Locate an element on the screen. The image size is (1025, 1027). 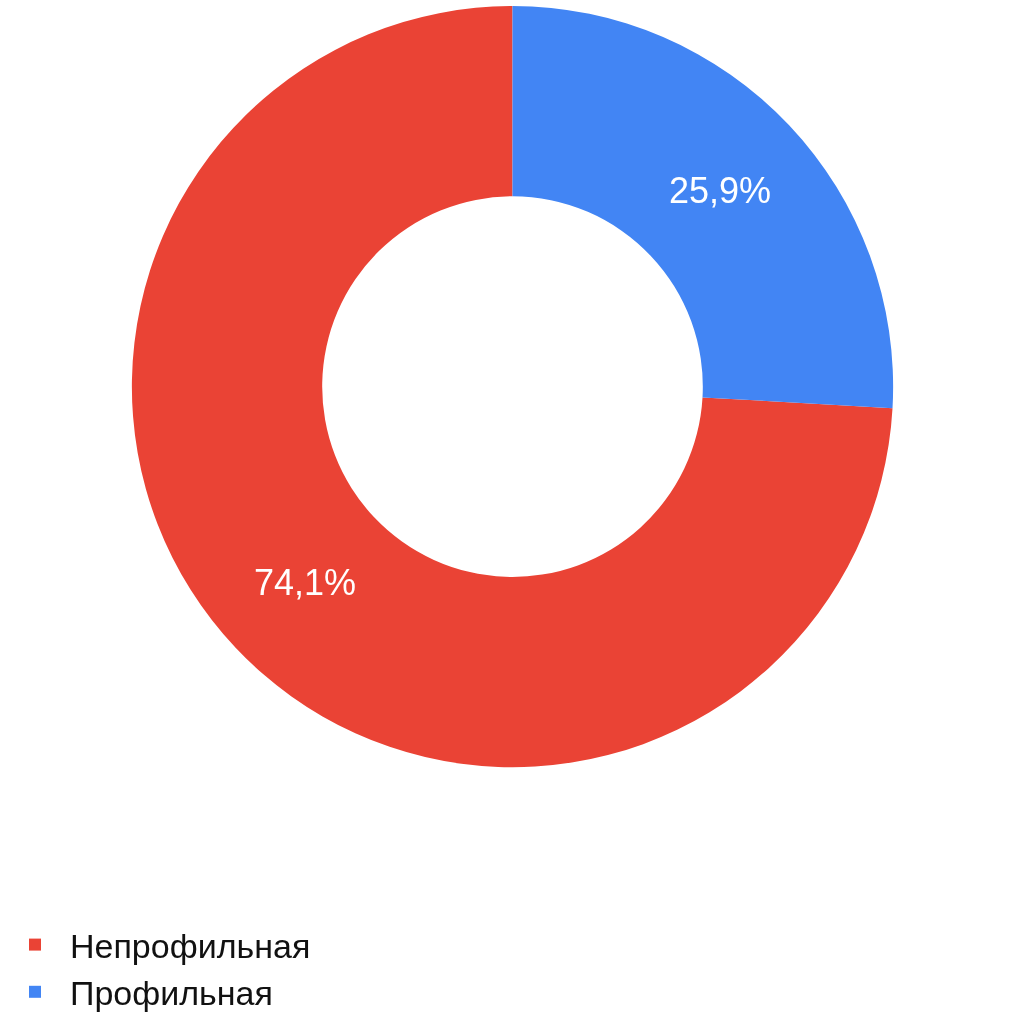
donut-slice is located at coordinates (702, 207).